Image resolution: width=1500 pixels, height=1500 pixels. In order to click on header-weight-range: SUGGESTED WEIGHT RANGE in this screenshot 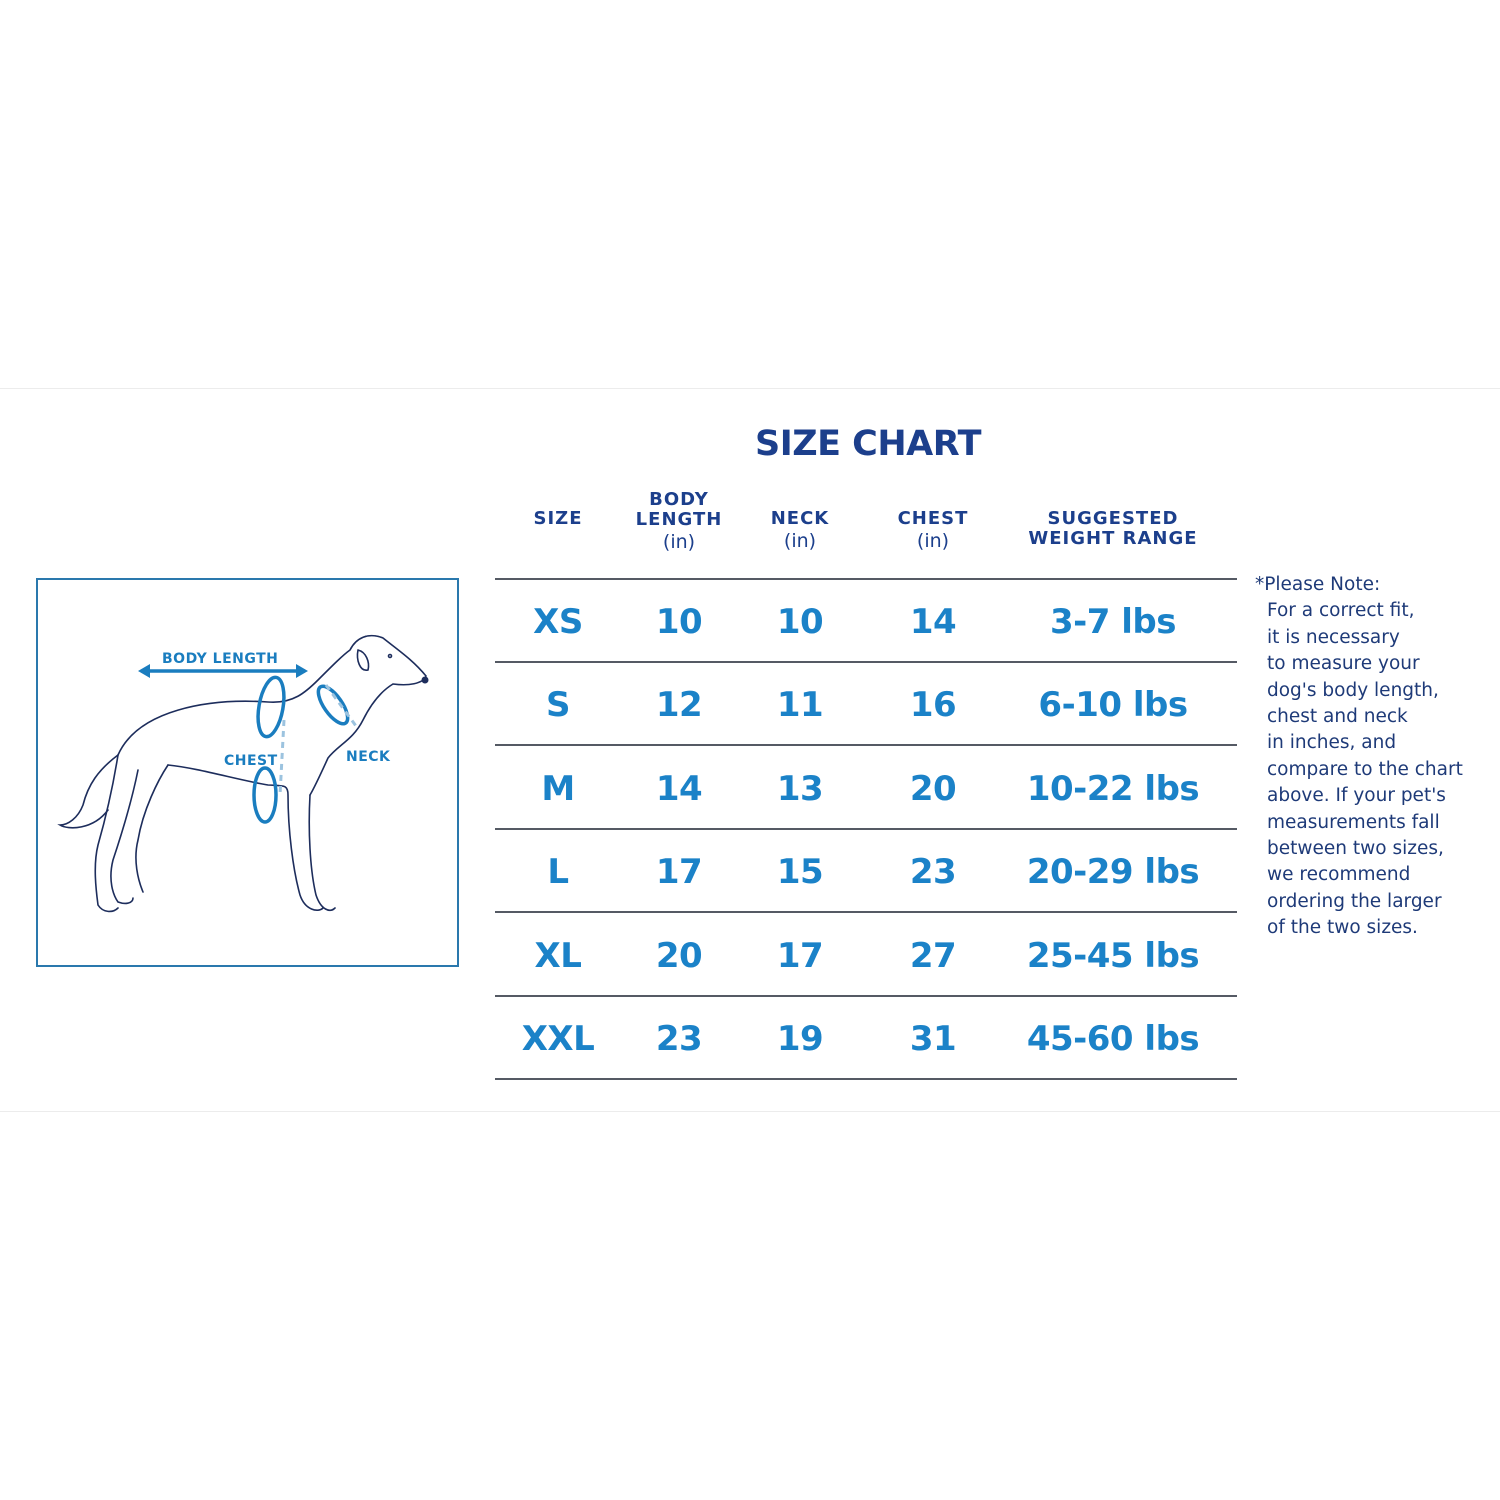, I will do `click(1113, 529)`.